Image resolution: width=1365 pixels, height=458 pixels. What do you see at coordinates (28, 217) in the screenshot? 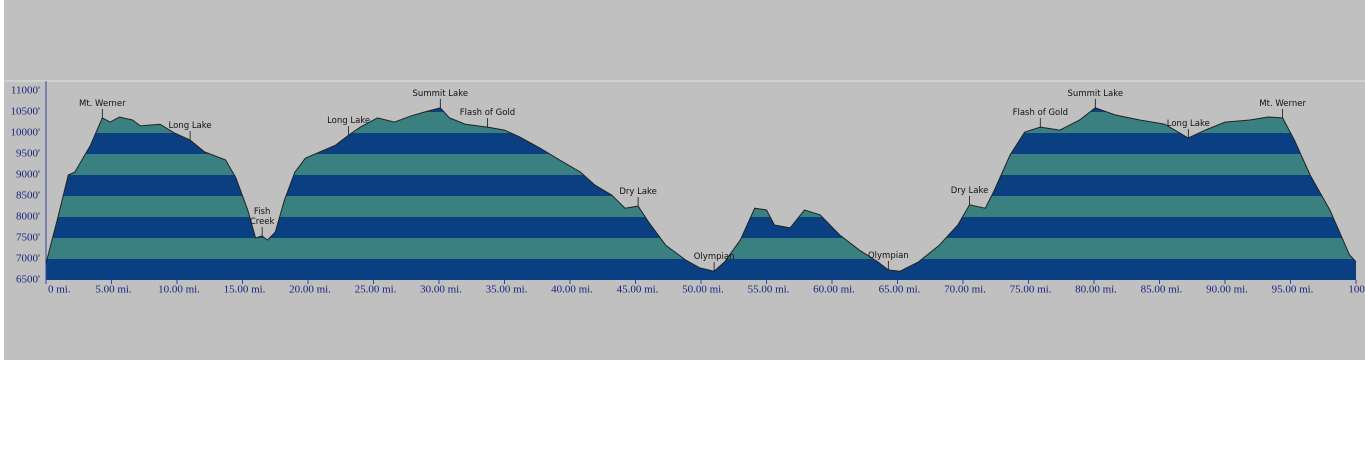
I see `y-tick-label: 8000'` at bounding box center [28, 217].